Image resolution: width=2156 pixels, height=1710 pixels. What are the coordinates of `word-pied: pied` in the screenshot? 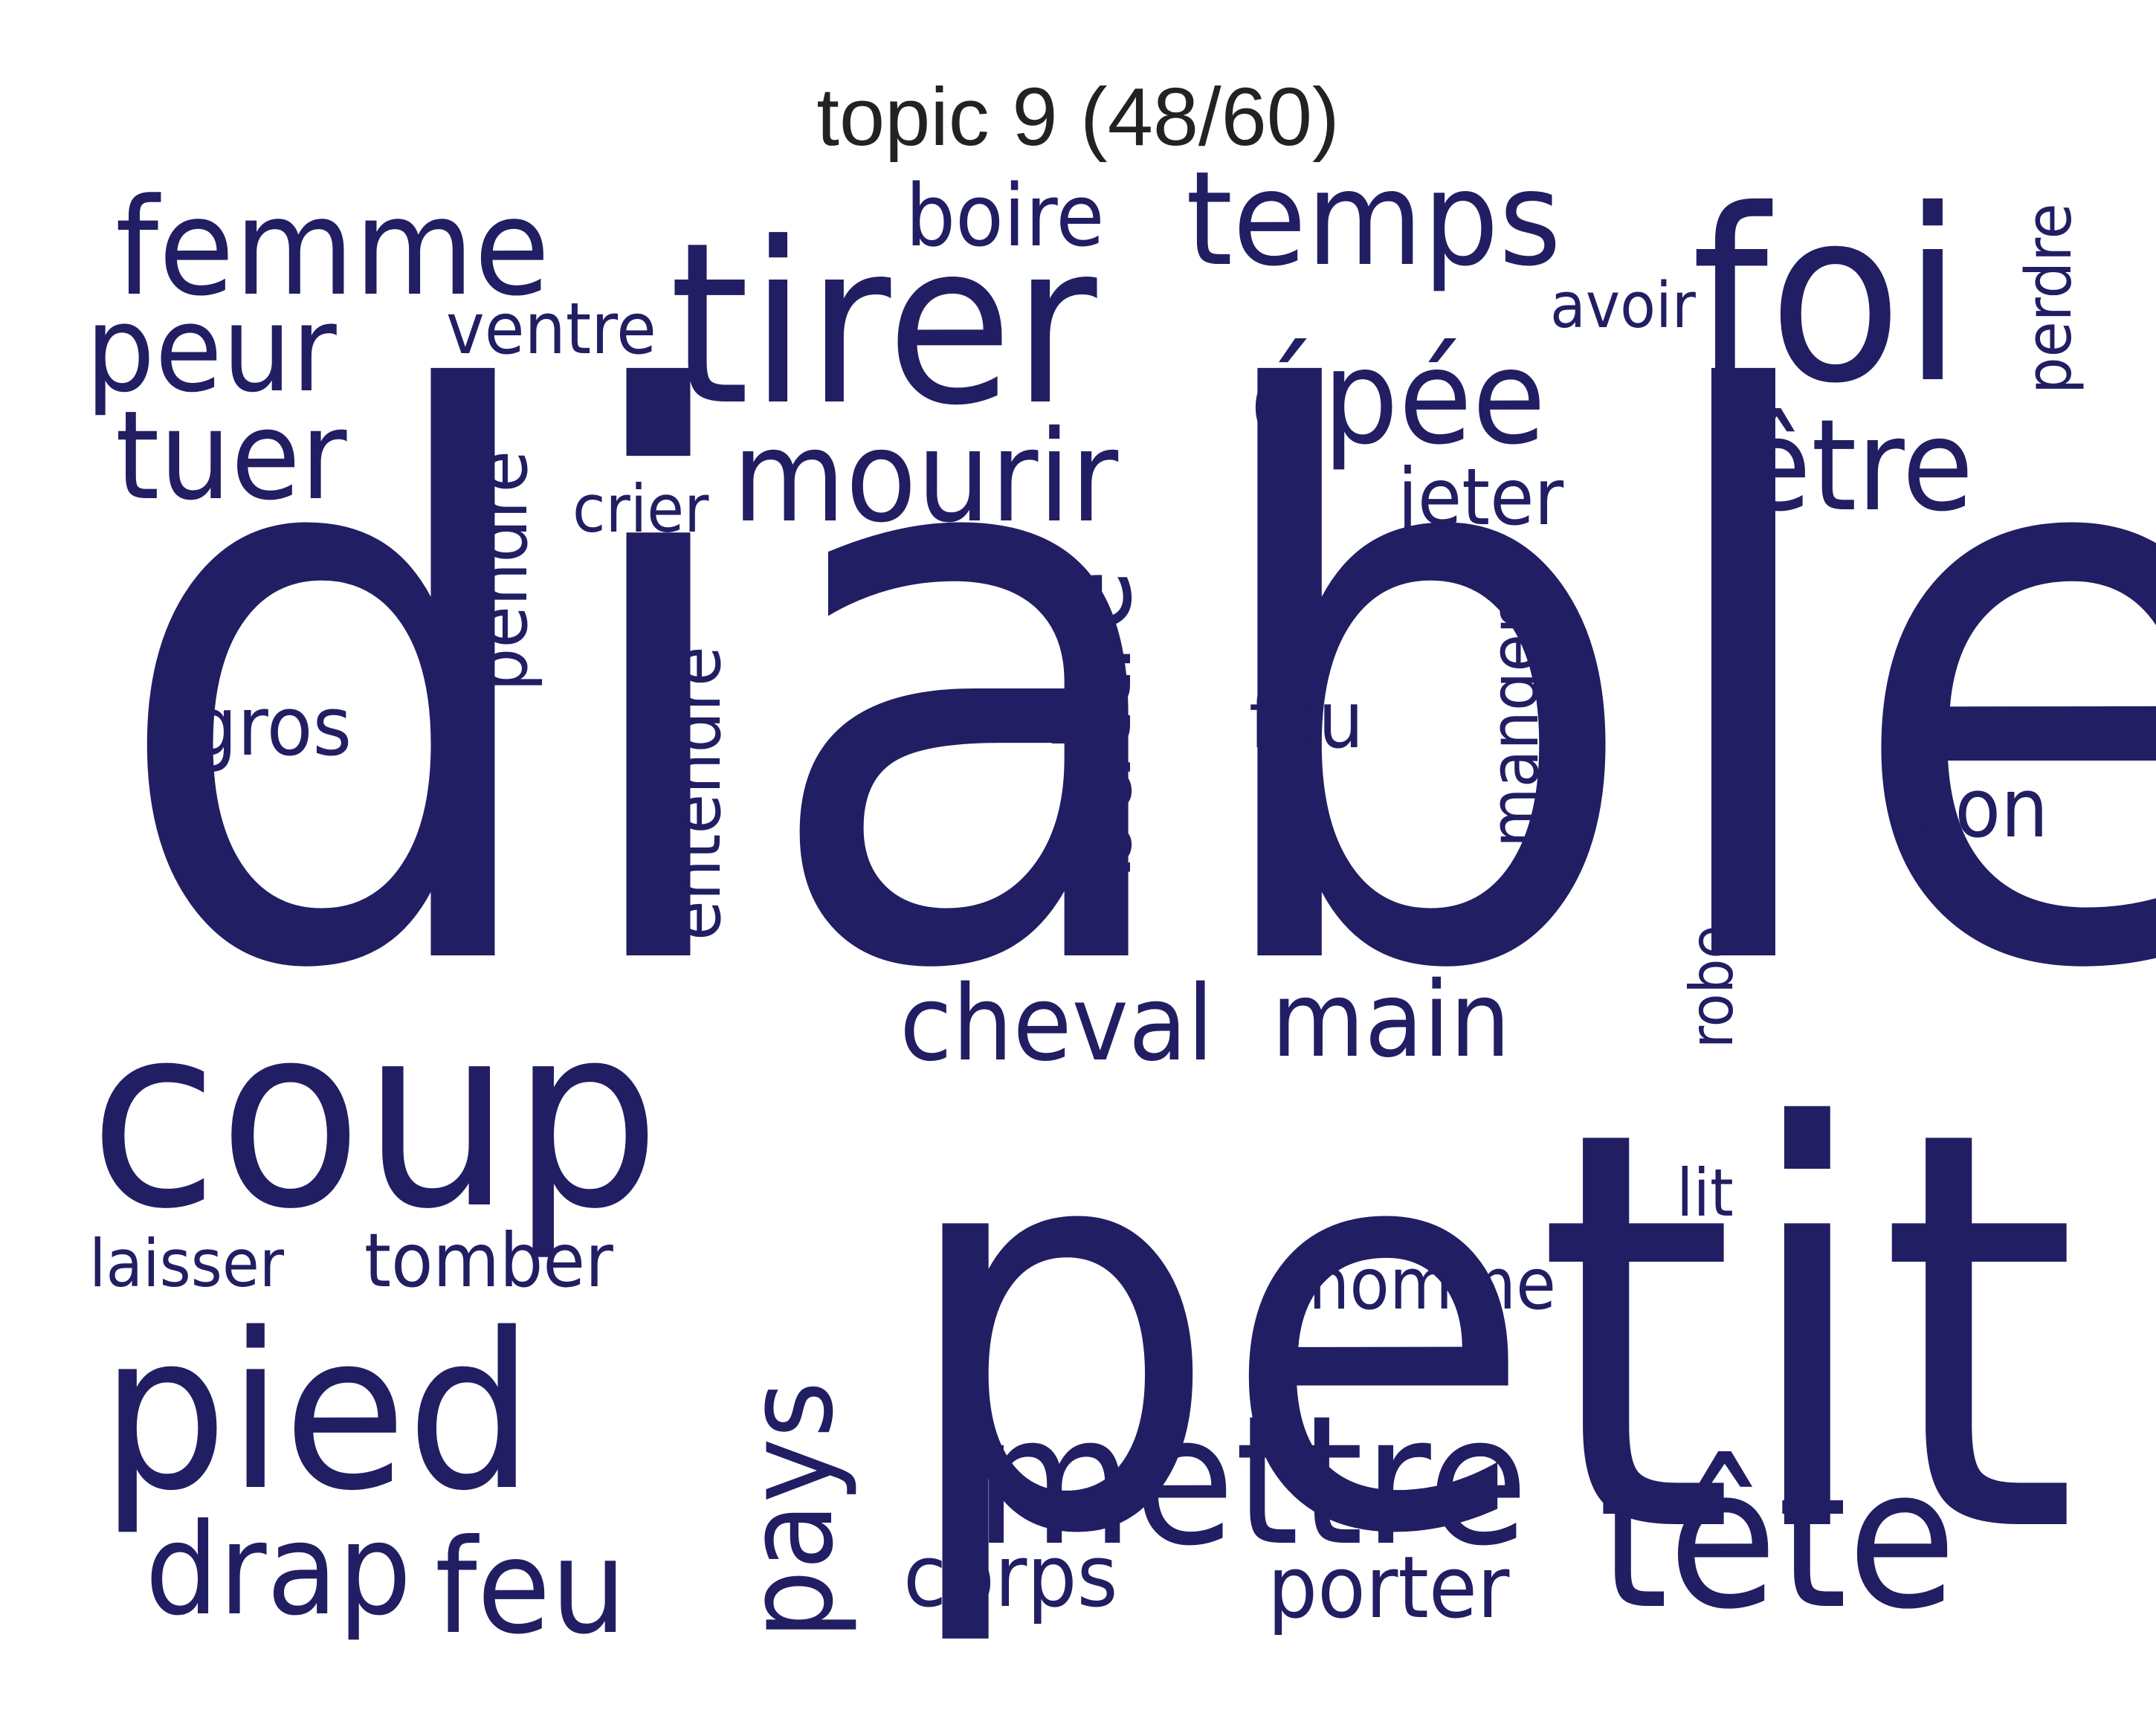 It's located at (317, 1414).